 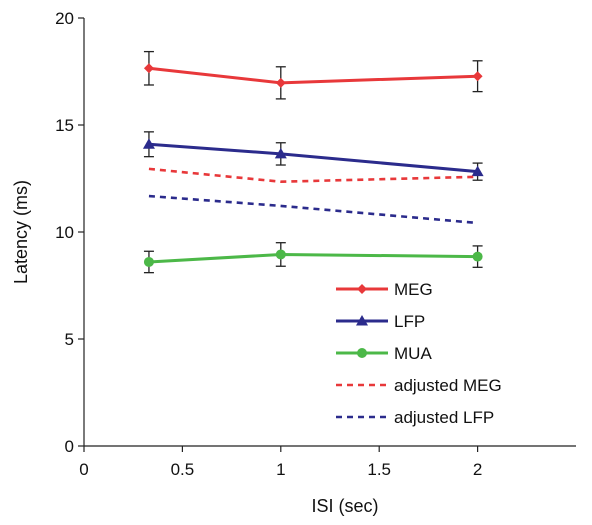 I want to click on y-ticks: 0 5 10 15 20, so click(x=69, y=232).